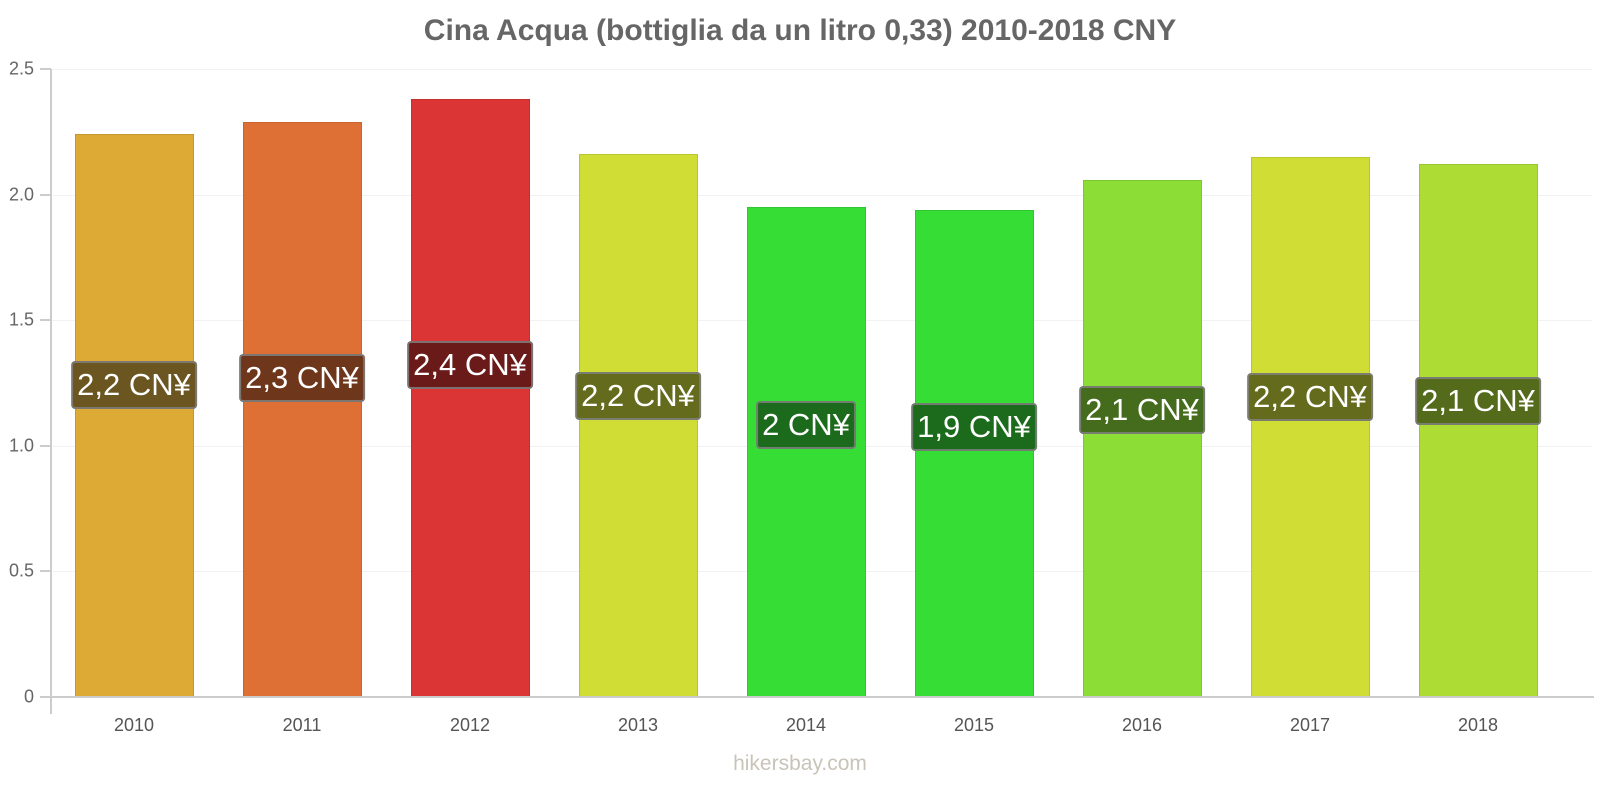 The image size is (1600, 800). What do you see at coordinates (134, 415) in the screenshot?
I see `bar-2010` at bounding box center [134, 415].